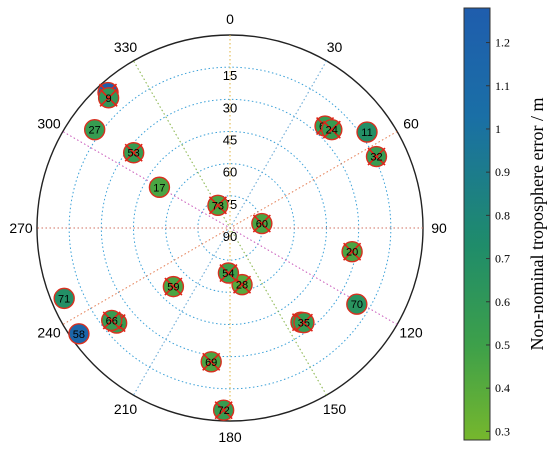 The width and height of the screenshot is (550, 458). I want to click on satellite-prn-label: 9, so click(109, 99).